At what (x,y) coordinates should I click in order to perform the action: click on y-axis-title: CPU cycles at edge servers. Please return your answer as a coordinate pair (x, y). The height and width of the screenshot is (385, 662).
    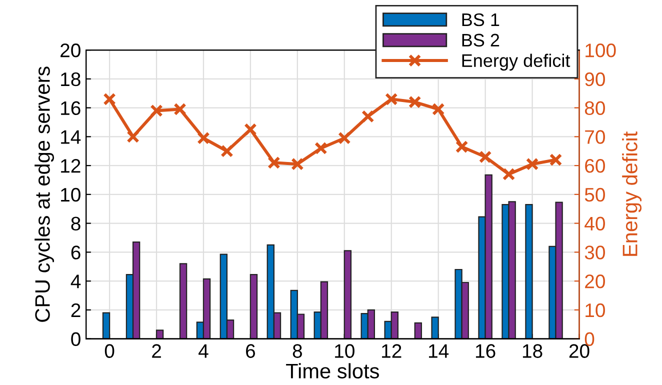
    Looking at the image, I should click on (44, 194).